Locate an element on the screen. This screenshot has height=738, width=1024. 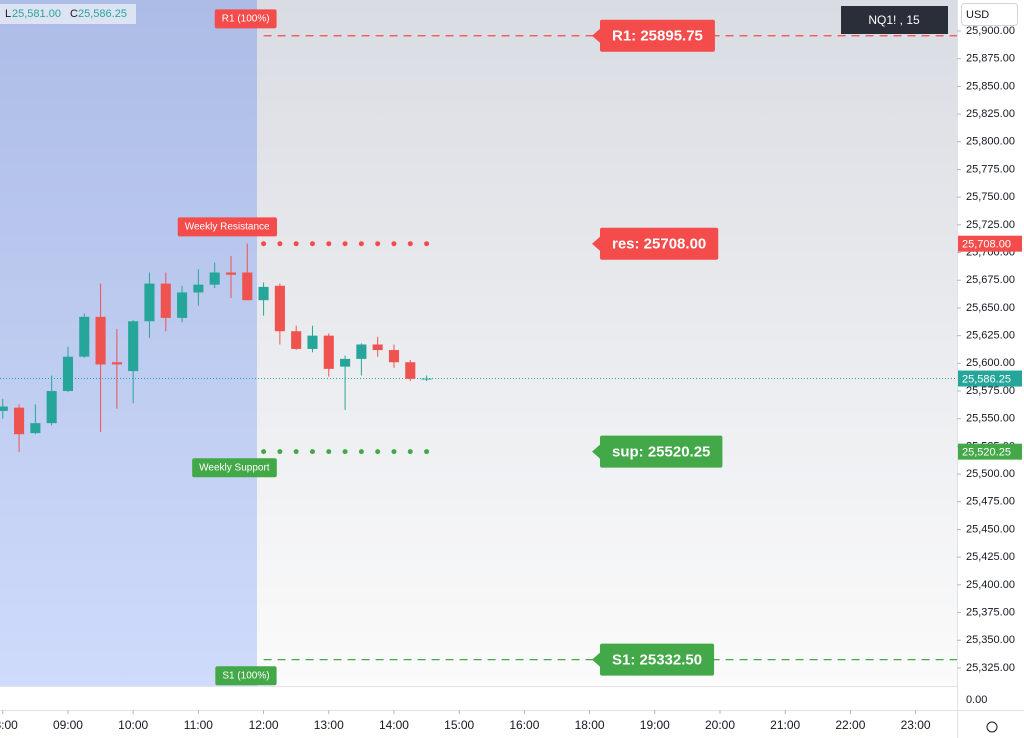
level-label: res: 25708.00 is located at coordinates (659, 244).